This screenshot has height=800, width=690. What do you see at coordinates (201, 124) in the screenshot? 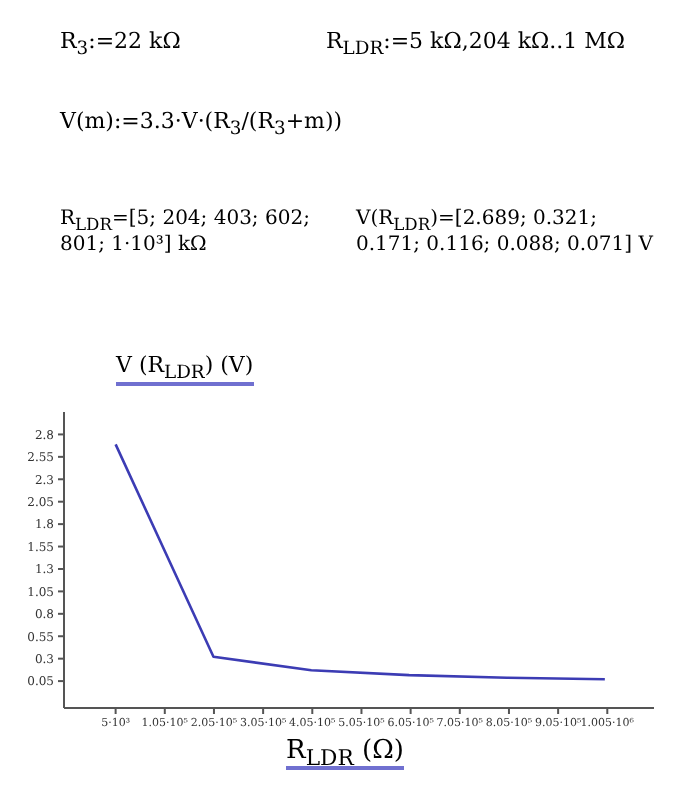
I see `text: V(m):=3.3·V·(R$_{3}$/(R$_{3}$+m))` at bounding box center [201, 124].